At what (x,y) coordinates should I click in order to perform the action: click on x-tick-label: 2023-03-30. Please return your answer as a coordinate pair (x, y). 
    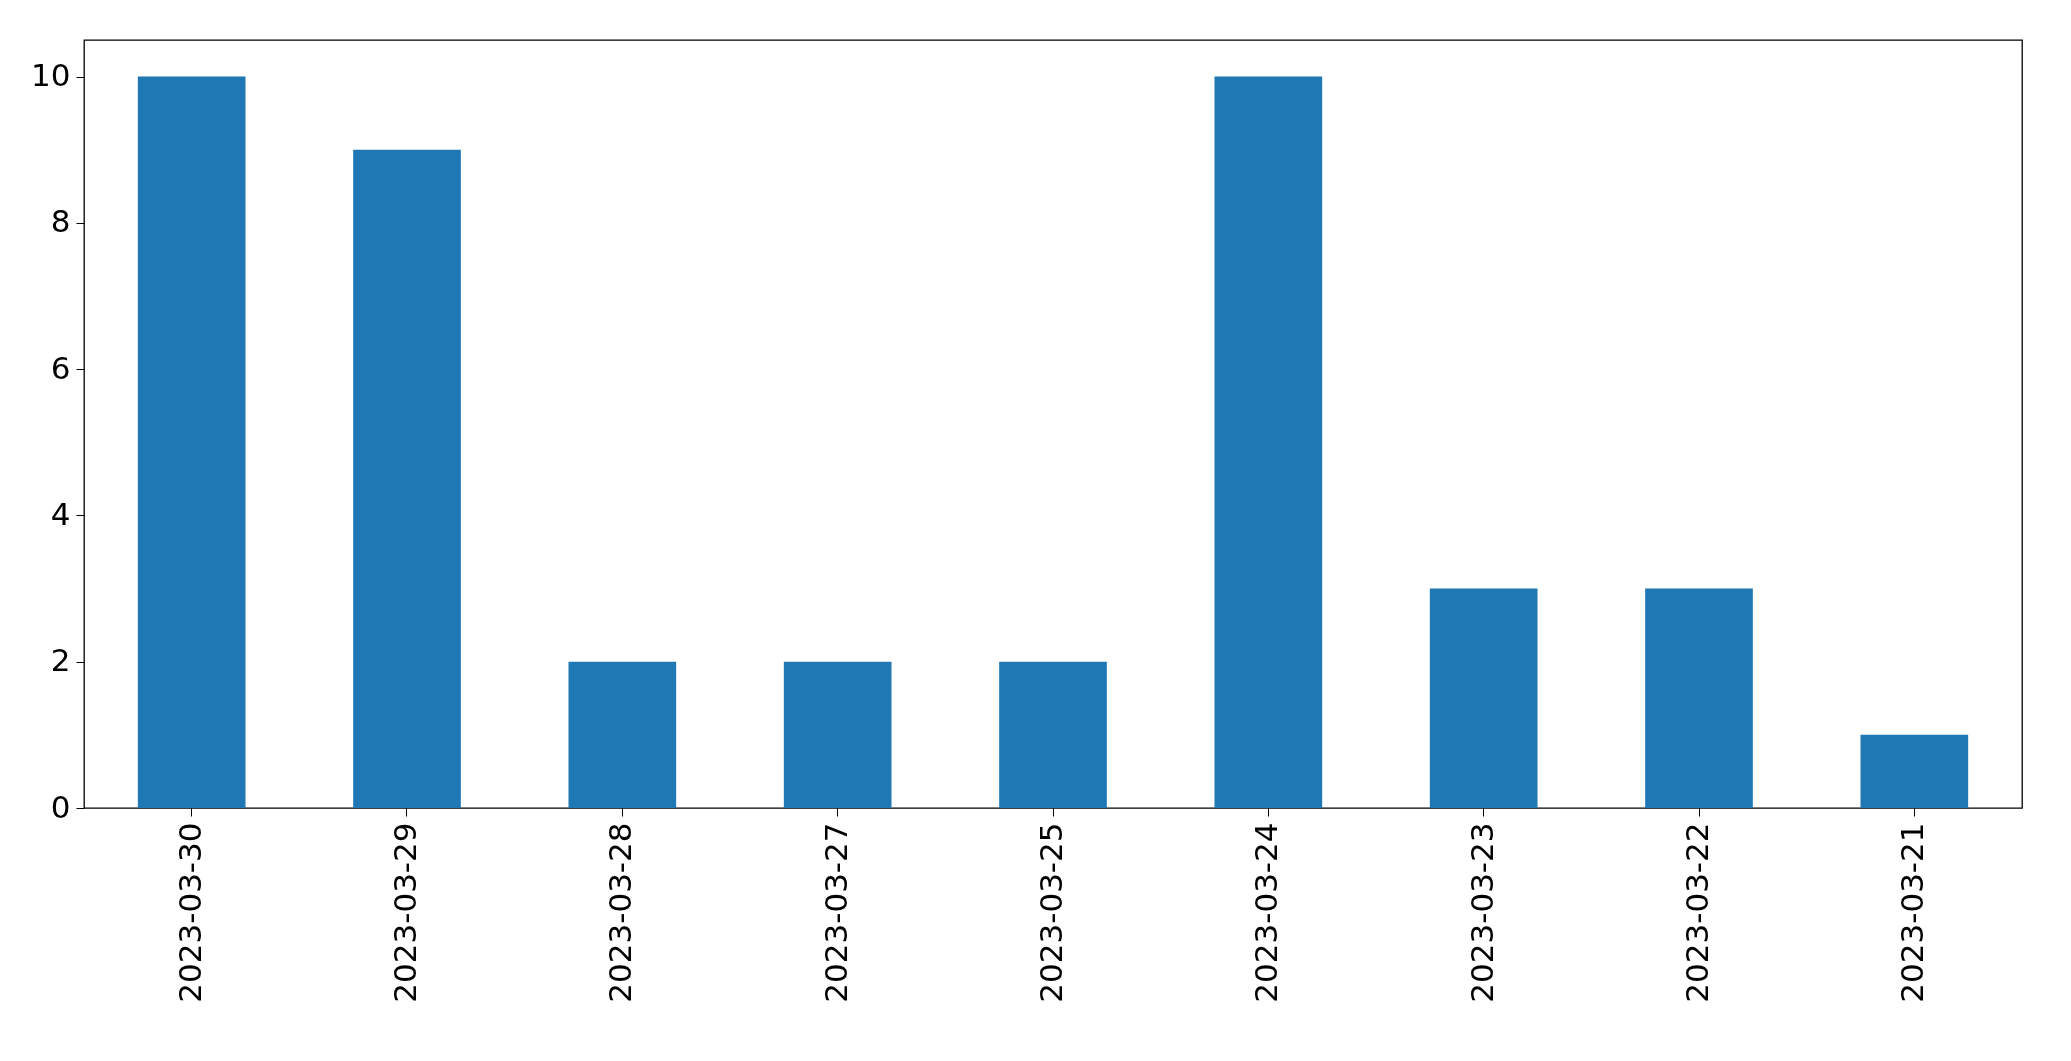
    Looking at the image, I should click on (189, 912).